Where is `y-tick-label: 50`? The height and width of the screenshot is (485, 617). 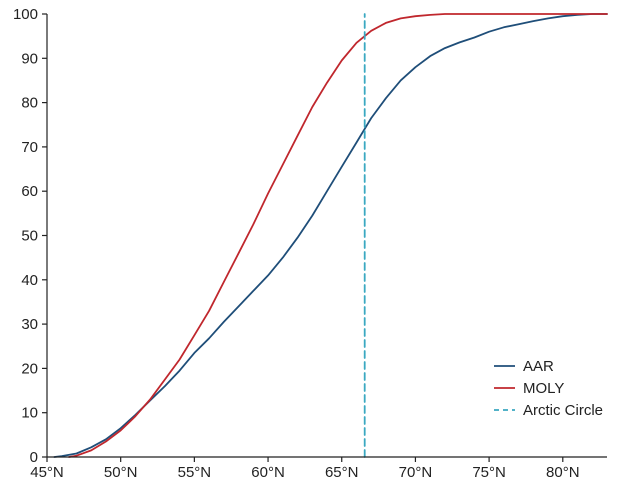
y-tick-label: 50 is located at coordinates (29, 236).